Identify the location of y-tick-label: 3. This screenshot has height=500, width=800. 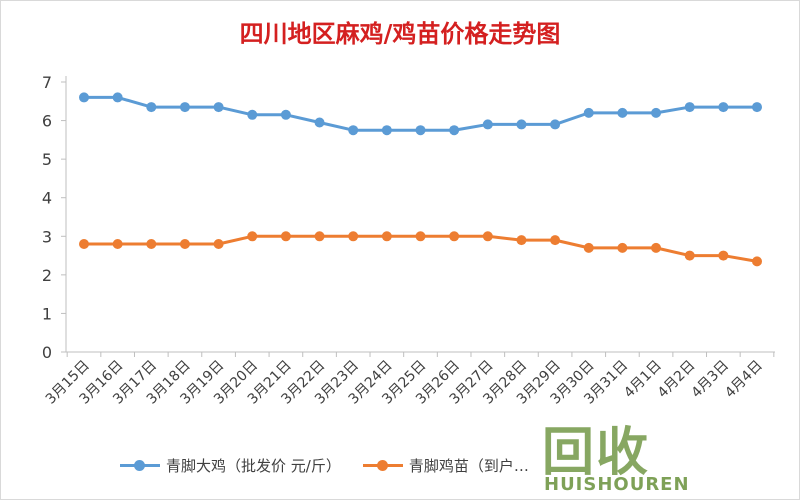
(47, 236).